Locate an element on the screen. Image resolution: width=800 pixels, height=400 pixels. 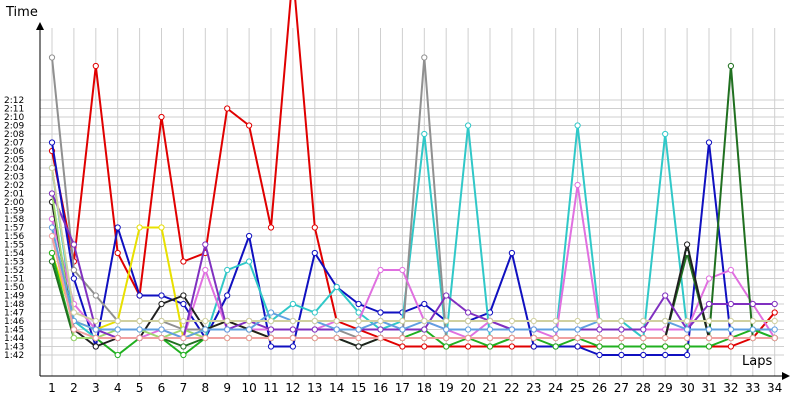
y-tick-label: 2:09 is located at coordinates (14, 127).